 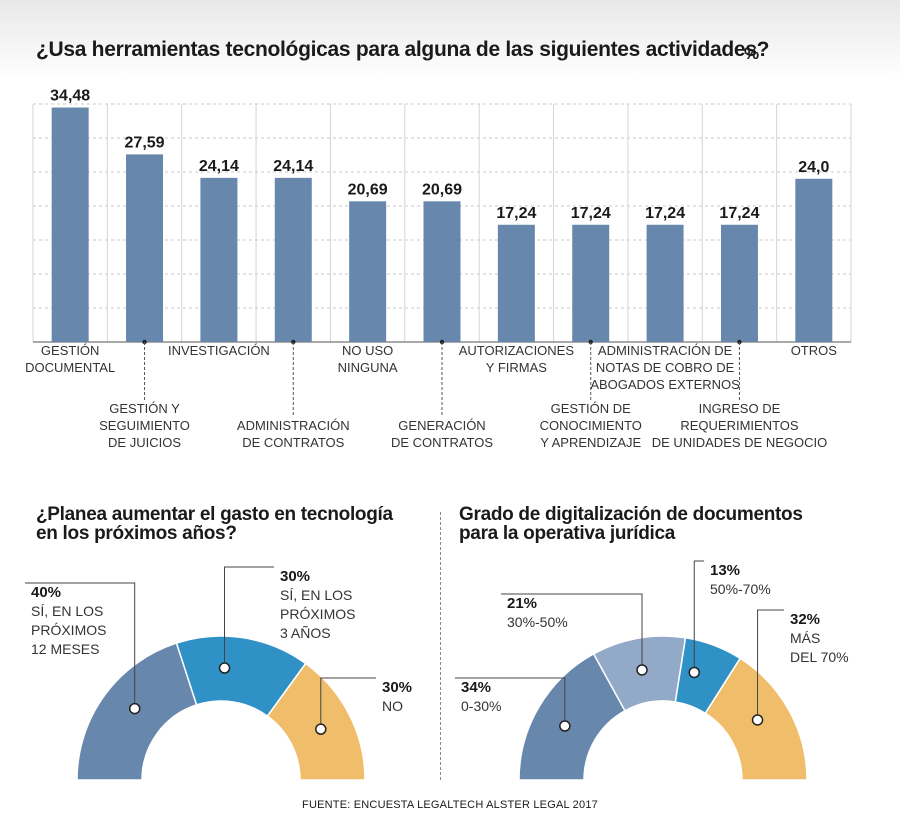 What do you see at coordinates (665, 350) in the screenshot?
I see `category-label: ADMINISTRACIÓN DE` at bounding box center [665, 350].